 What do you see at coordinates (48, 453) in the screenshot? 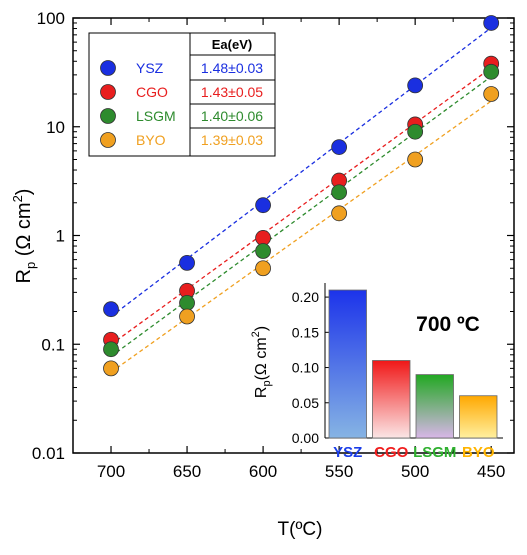
I see `y-tick-label: 0.01` at bounding box center [48, 453].